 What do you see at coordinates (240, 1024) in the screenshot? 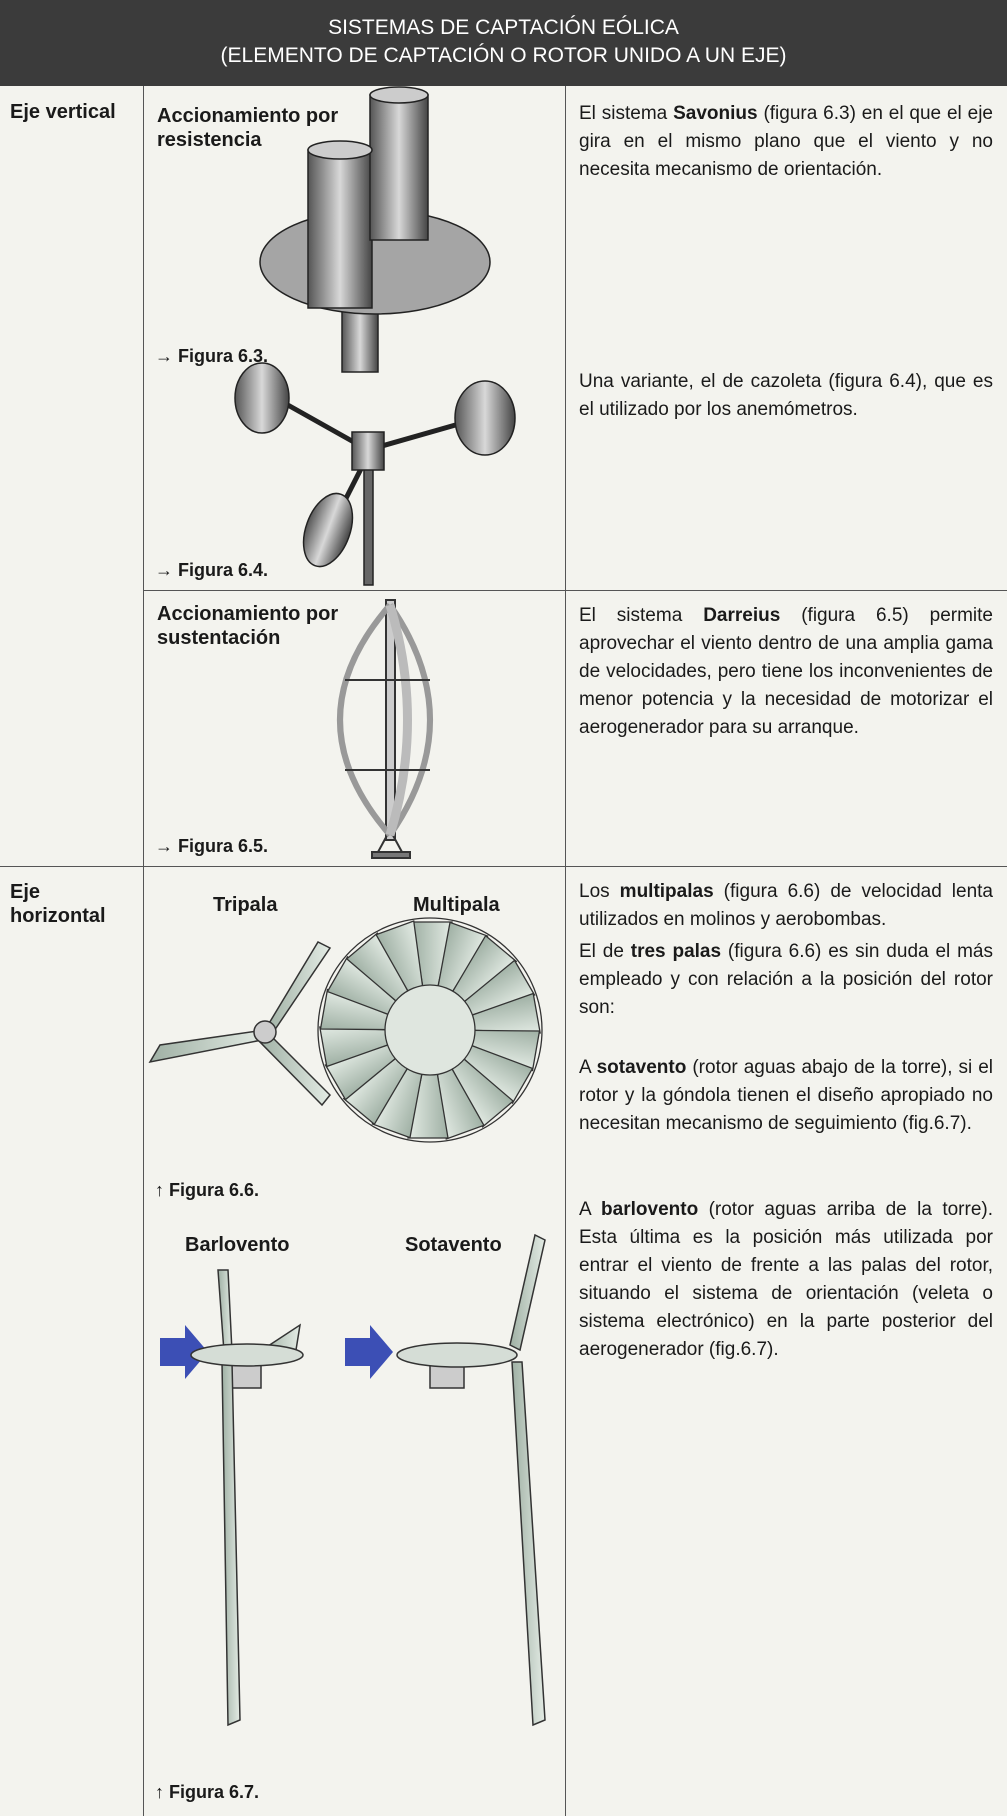
I see `tripala-rotor` at bounding box center [240, 1024].